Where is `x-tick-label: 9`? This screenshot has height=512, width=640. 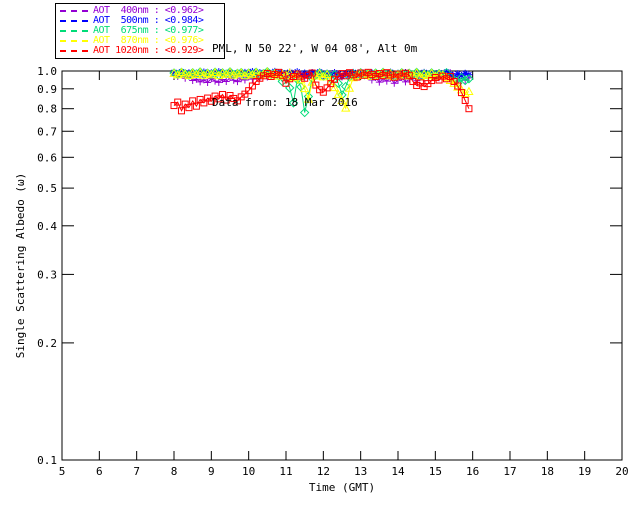 x-tick-label: 9 is located at coordinates (211, 471).